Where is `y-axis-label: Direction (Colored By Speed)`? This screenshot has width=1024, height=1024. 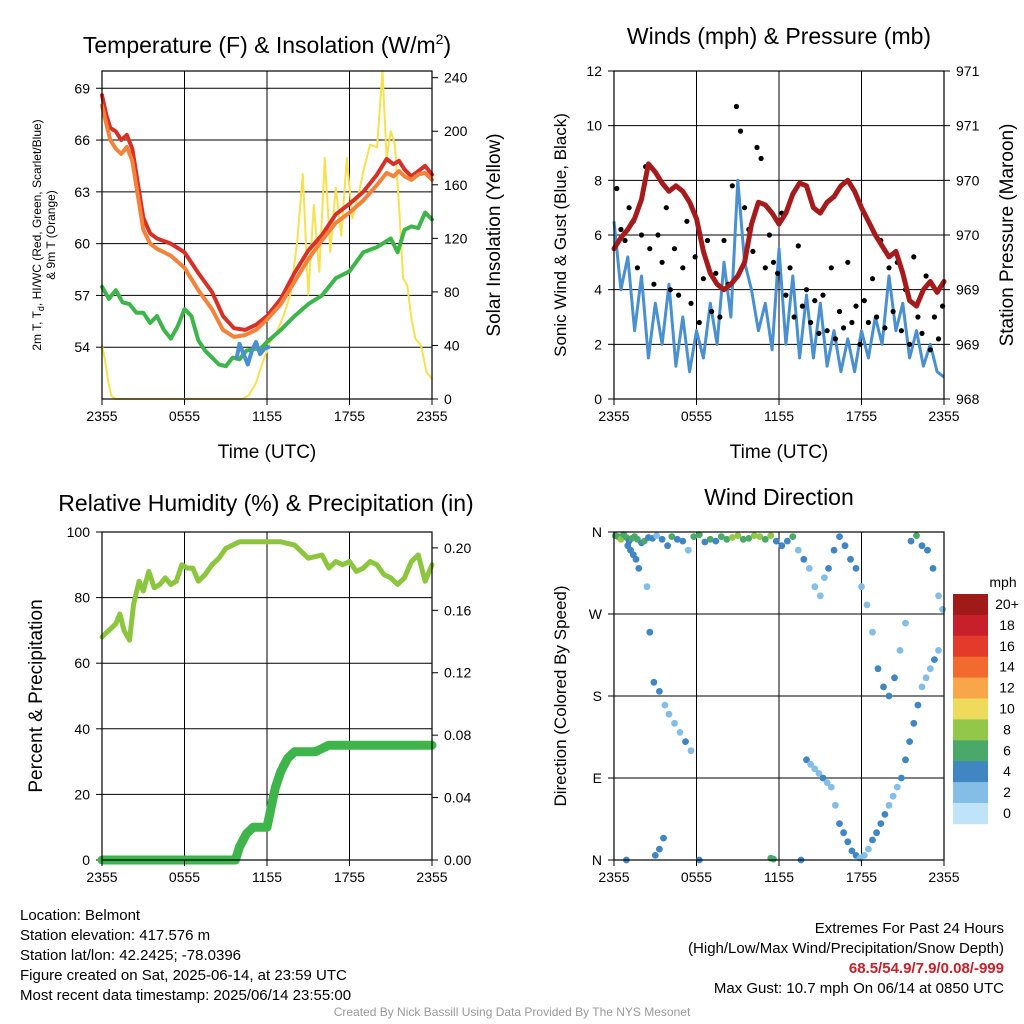
y-axis-label: Direction (Colored By Speed) is located at coordinates (560, 695).